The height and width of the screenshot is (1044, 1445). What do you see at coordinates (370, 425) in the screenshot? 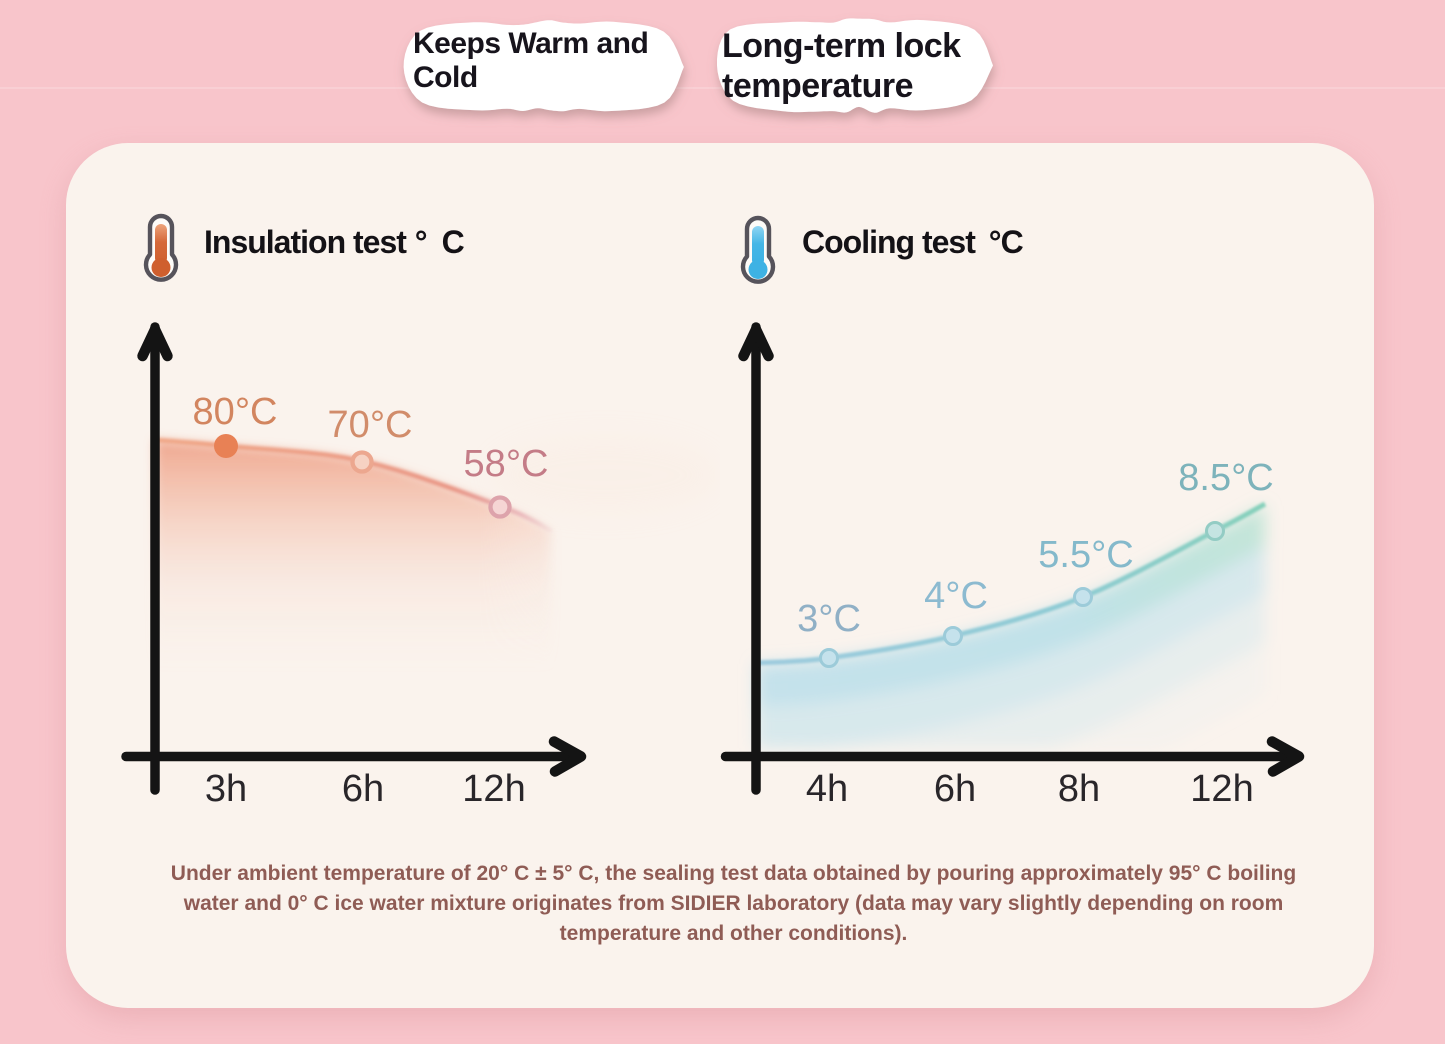
I see `svg-text: 70°C` at bounding box center [370, 425].